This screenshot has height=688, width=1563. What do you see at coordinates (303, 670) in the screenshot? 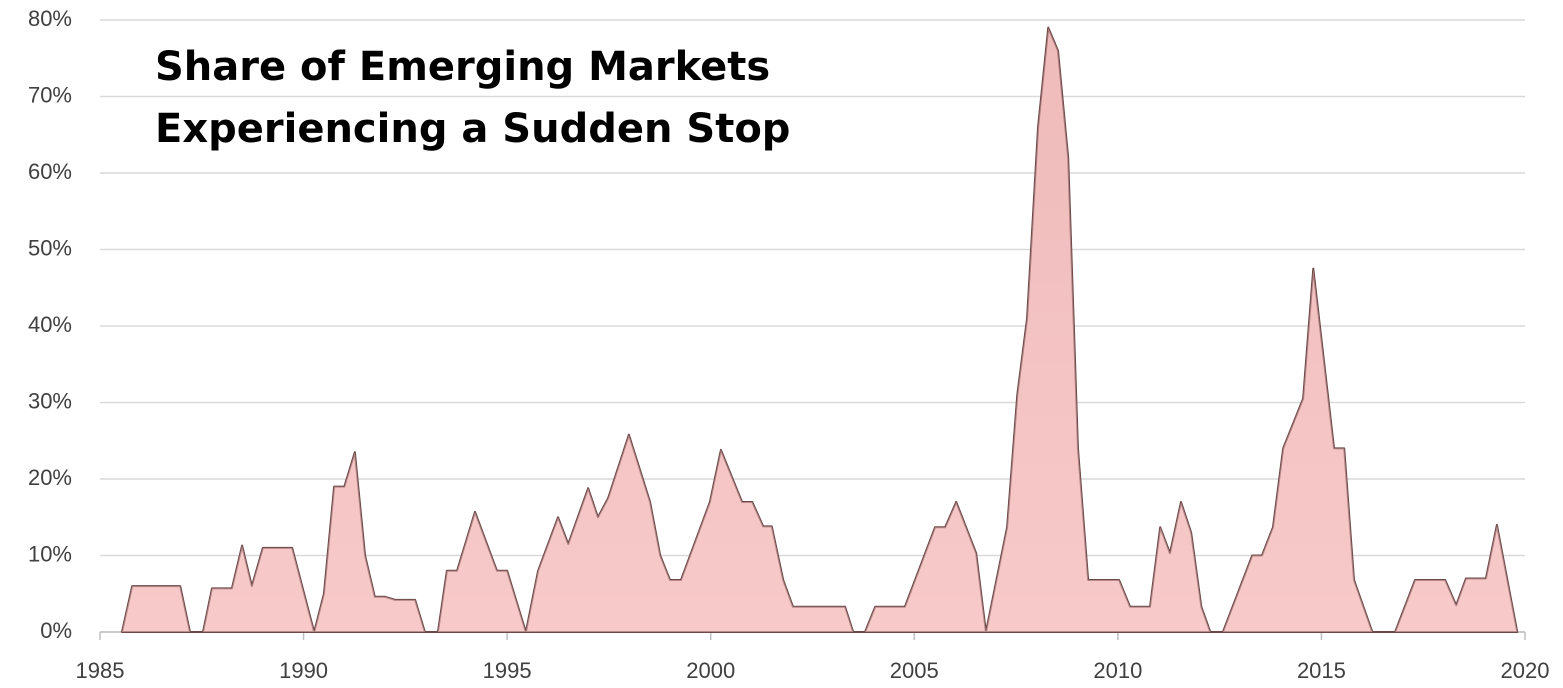
I see `x-tick-label: 1990` at bounding box center [303, 670].